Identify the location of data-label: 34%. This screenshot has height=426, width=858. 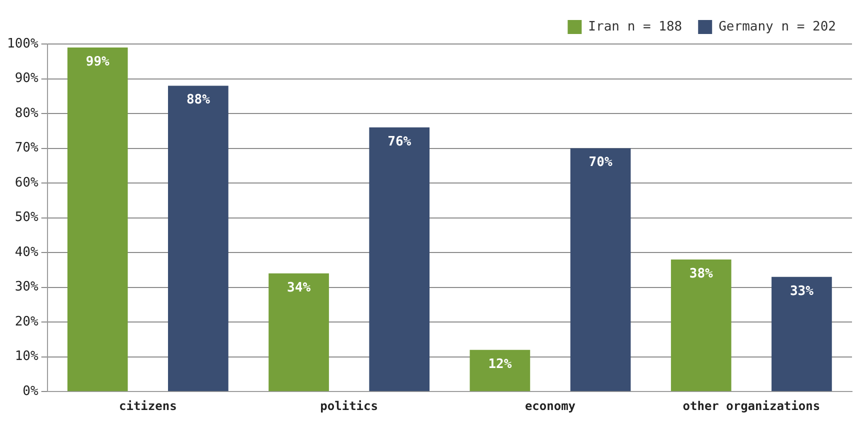
(299, 288).